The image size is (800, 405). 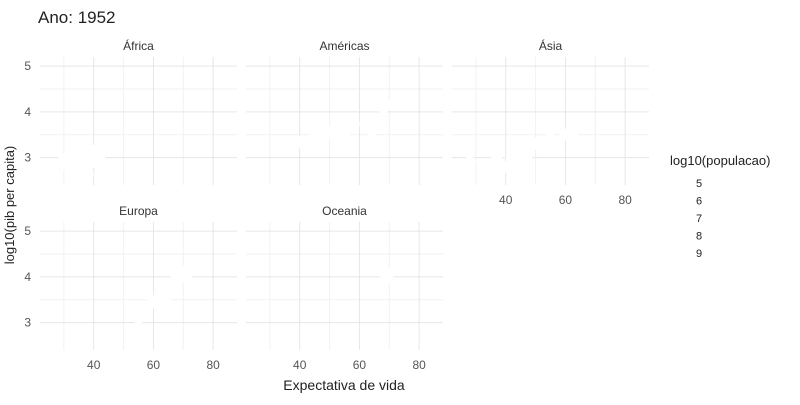 I want to click on facet-panel-4: Oceania 40 60 80, so click(x=344, y=288).